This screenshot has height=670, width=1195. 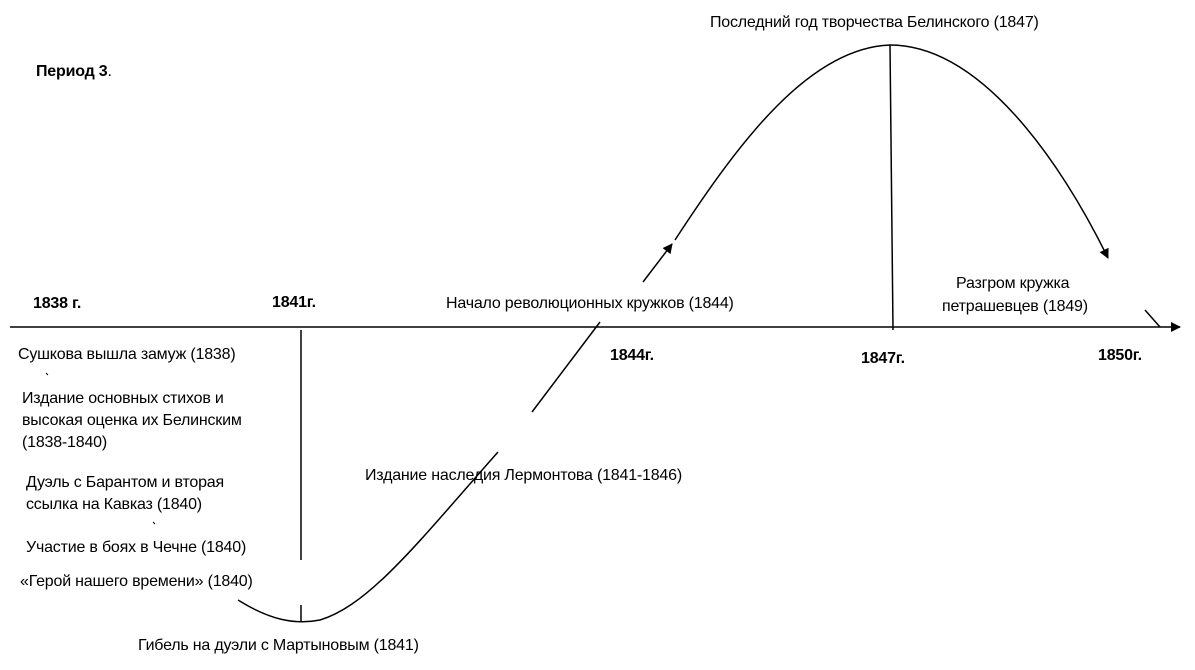 What do you see at coordinates (632, 355) in the screenshot?
I see `year-1844: 1844г.` at bounding box center [632, 355].